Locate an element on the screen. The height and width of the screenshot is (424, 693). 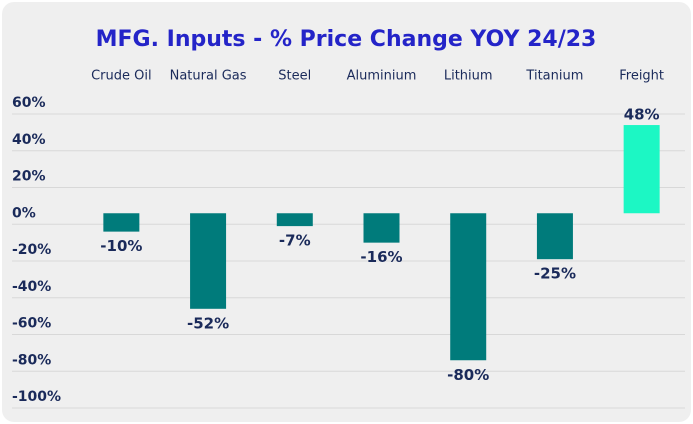
value-label: -10% is located at coordinates (121, 246).